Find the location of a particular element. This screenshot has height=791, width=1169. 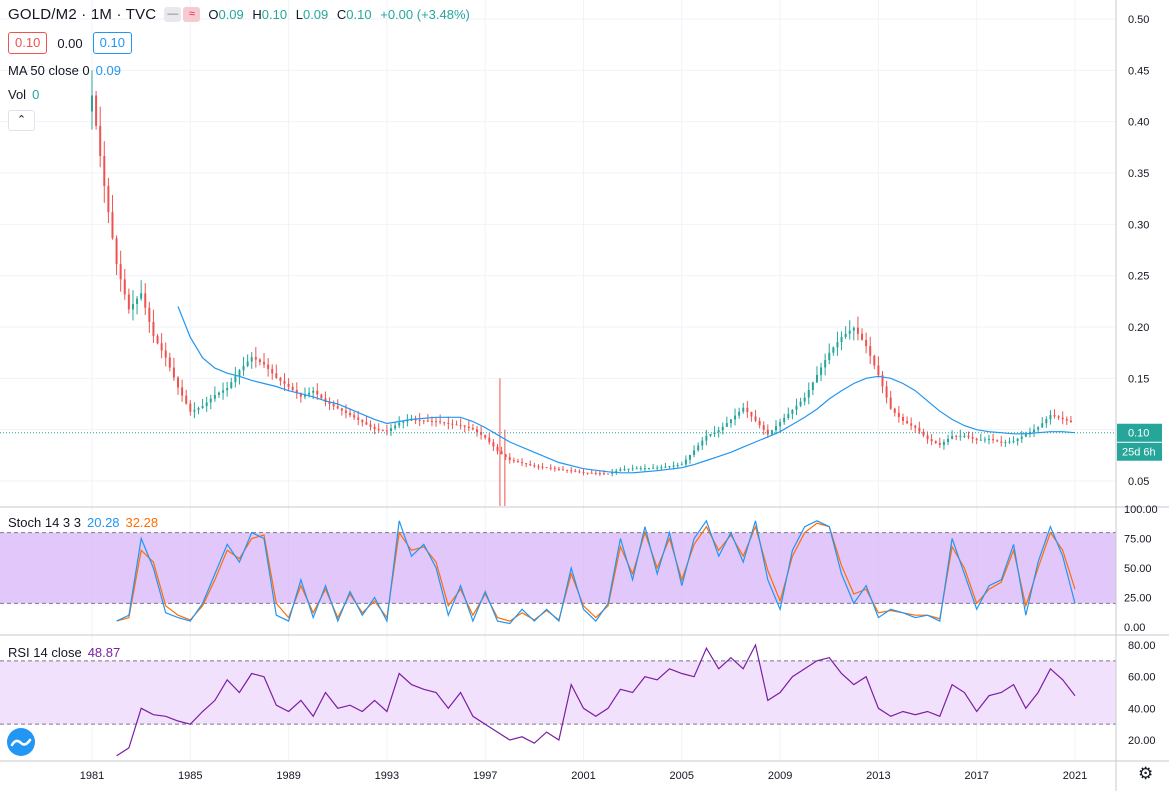

gear-icon: ⚙ is located at coordinates (1146, 773).